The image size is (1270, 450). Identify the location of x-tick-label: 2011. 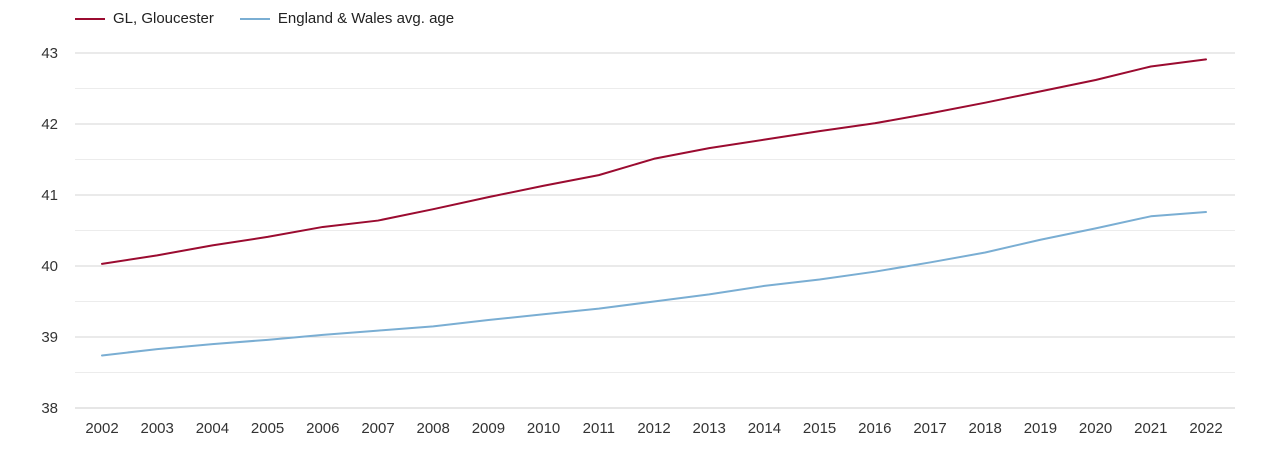
(599, 428).